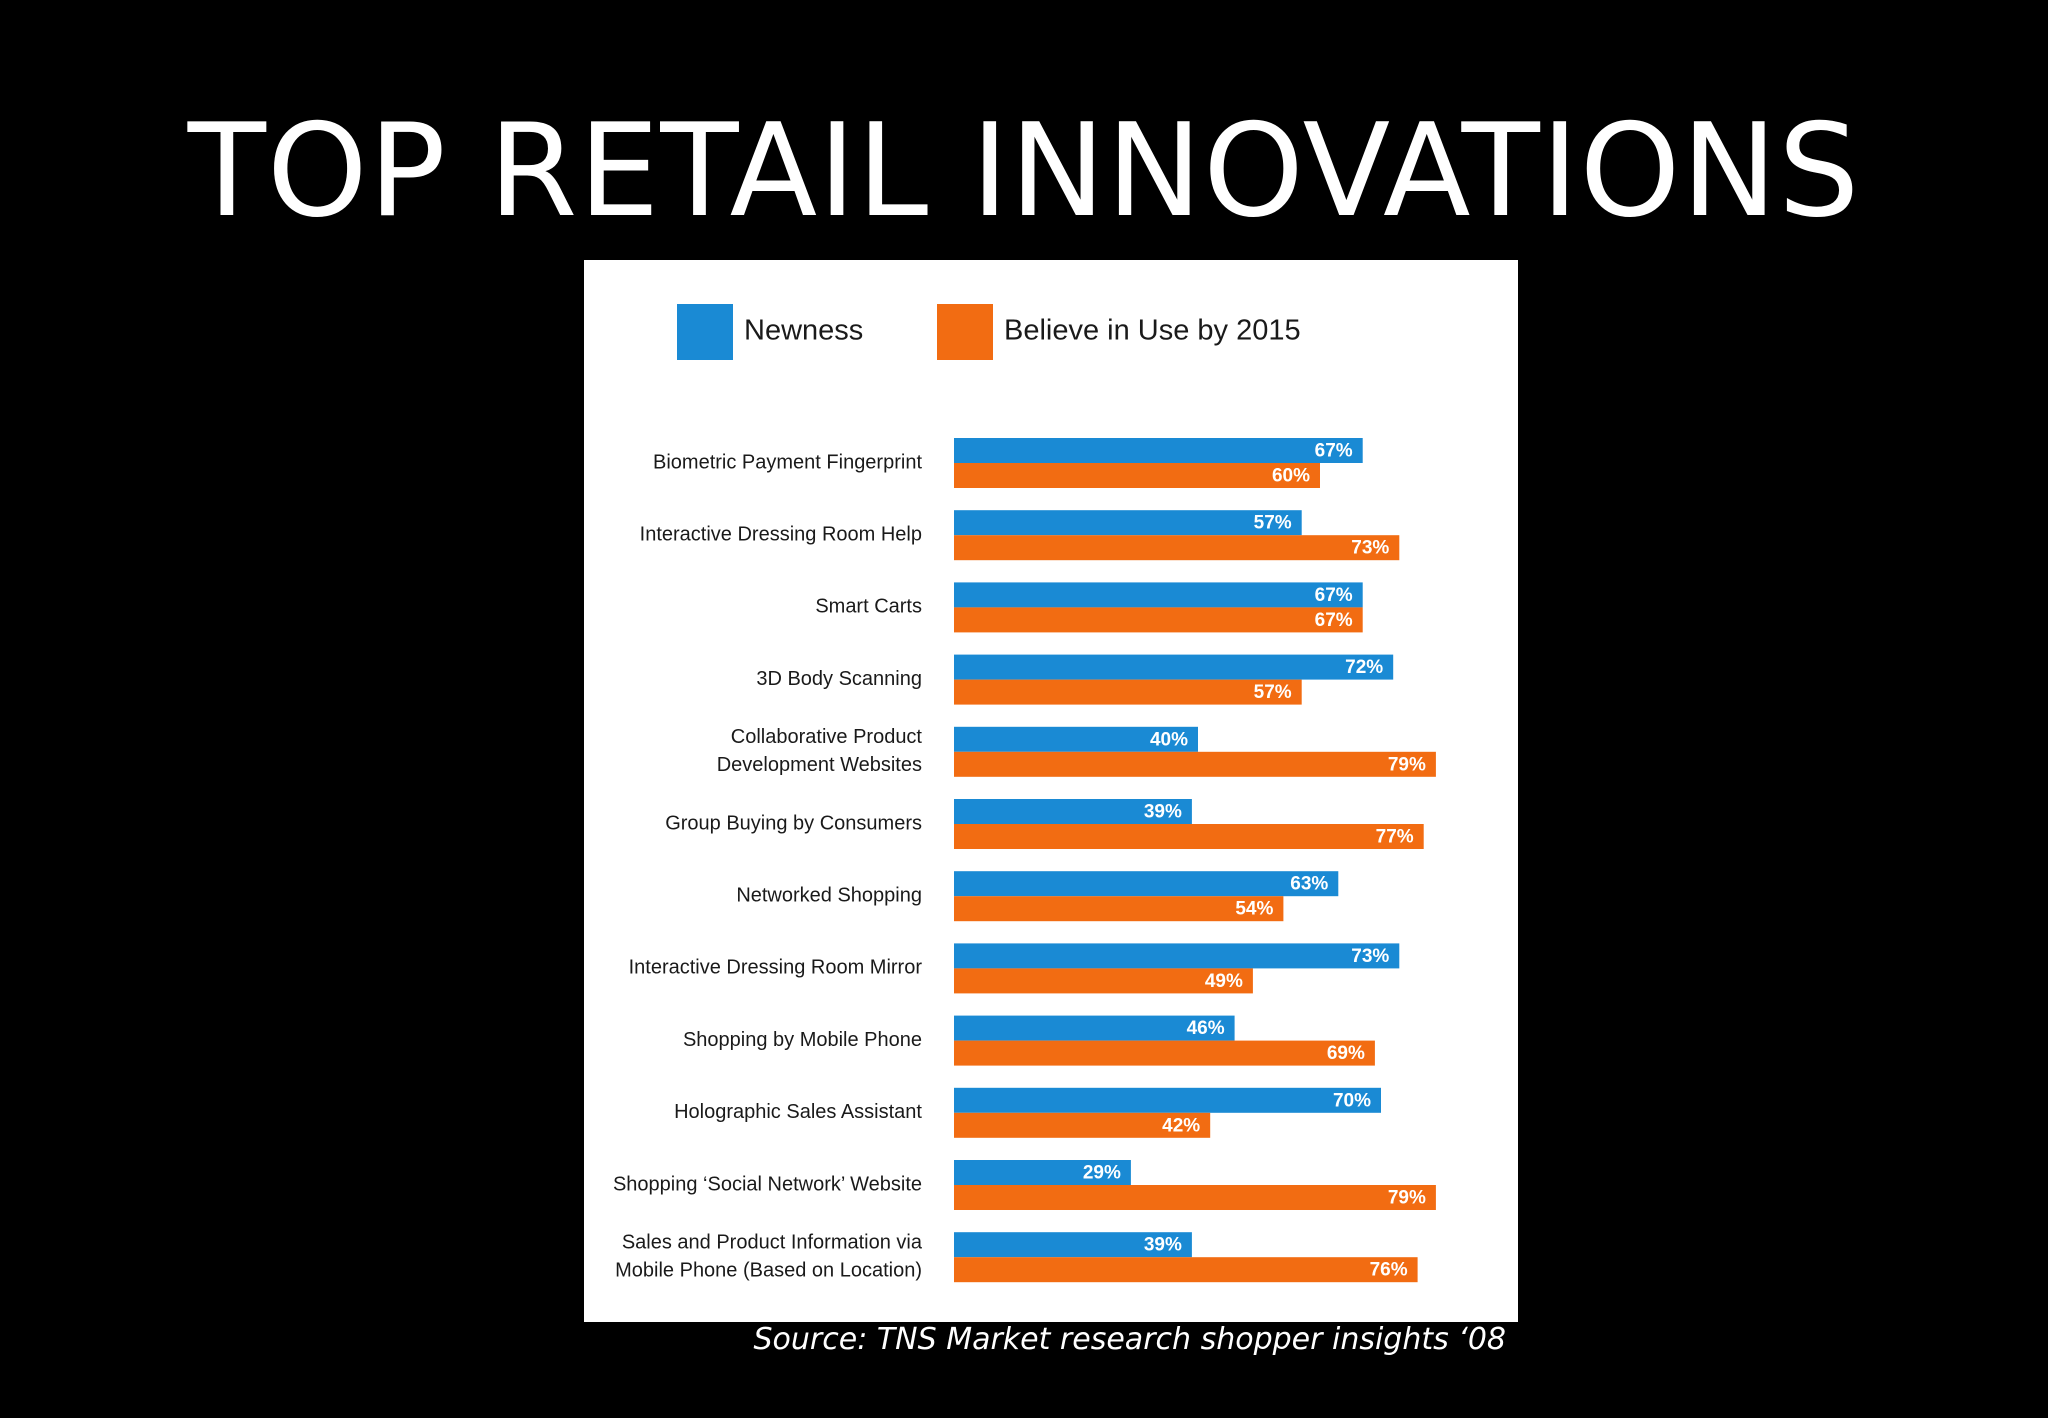  What do you see at coordinates (798, 1112) in the screenshot?
I see `category-label-10: Holographic Sales Assistant` at bounding box center [798, 1112].